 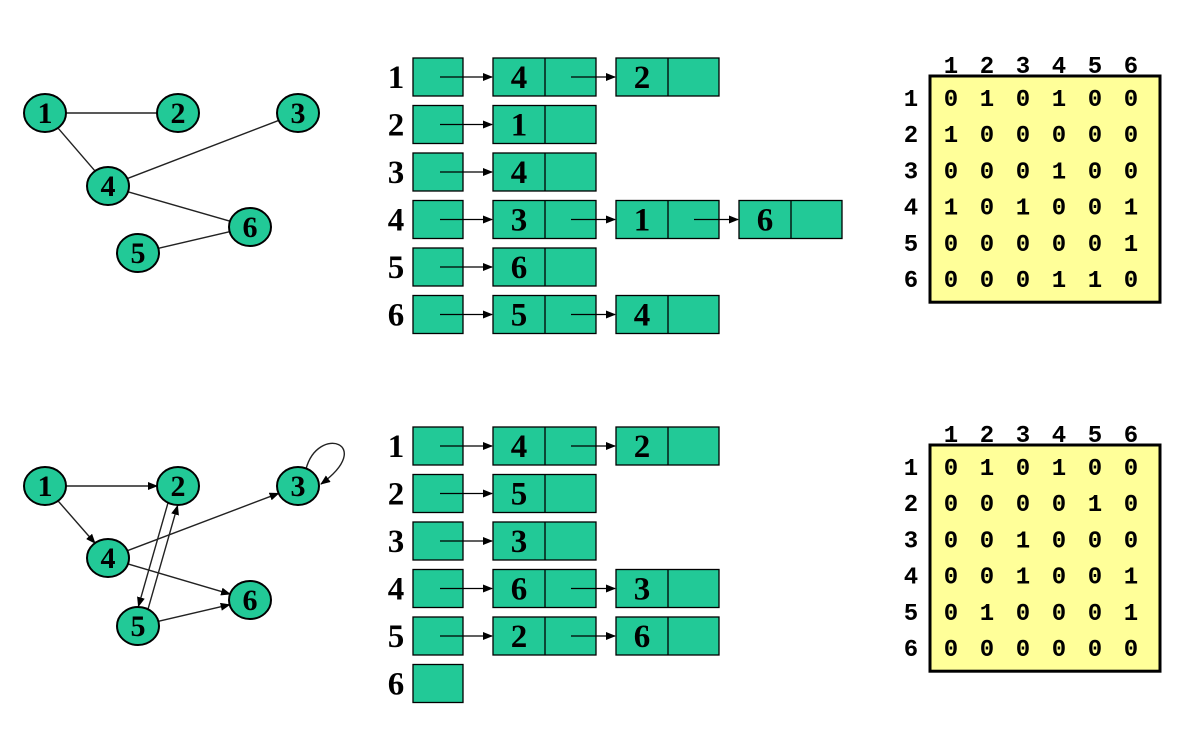 What do you see at coordinates (911, 578) in the screenshot?
I see `matrix-row-header: 4` at bounding box center [911, 578].